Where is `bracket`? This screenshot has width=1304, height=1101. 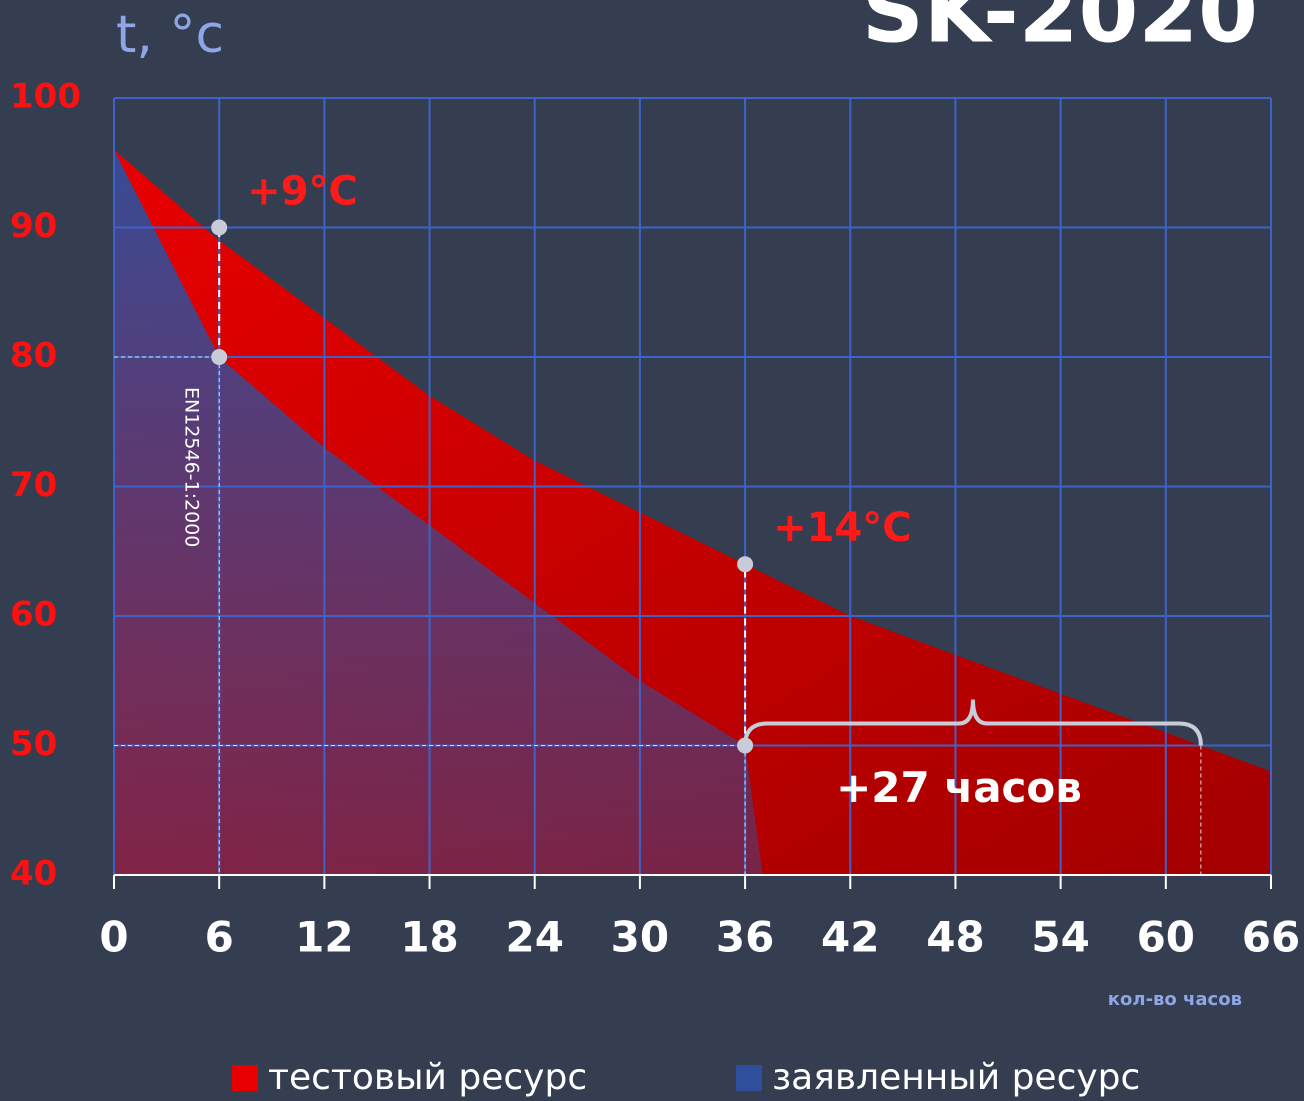
bracket is located at coordinates (973, 722).